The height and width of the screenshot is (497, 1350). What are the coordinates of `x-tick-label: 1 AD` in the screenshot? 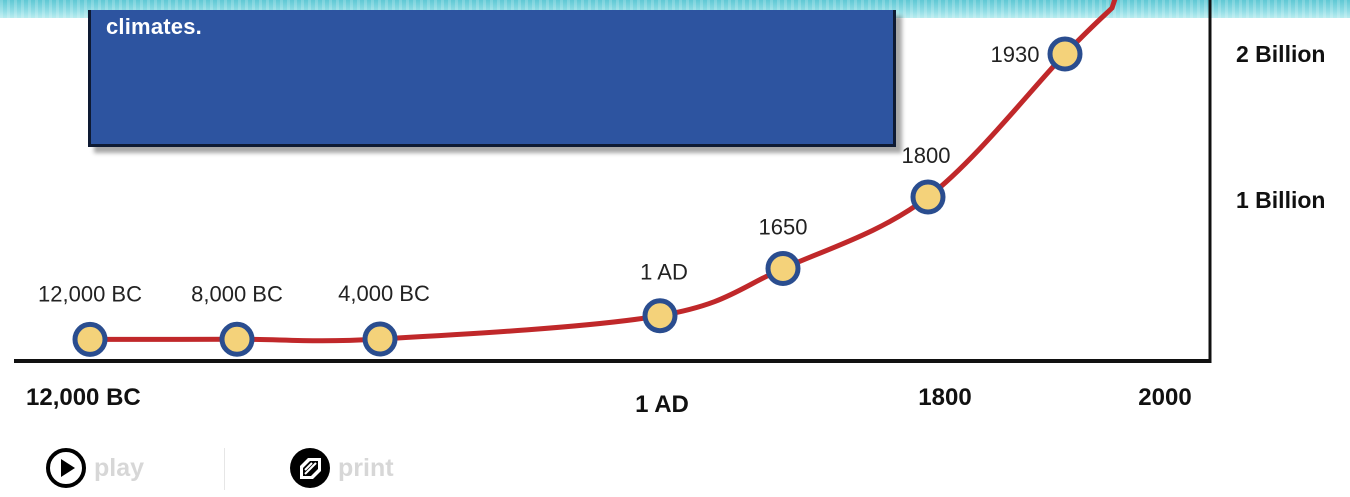 It's located at (662, 404).